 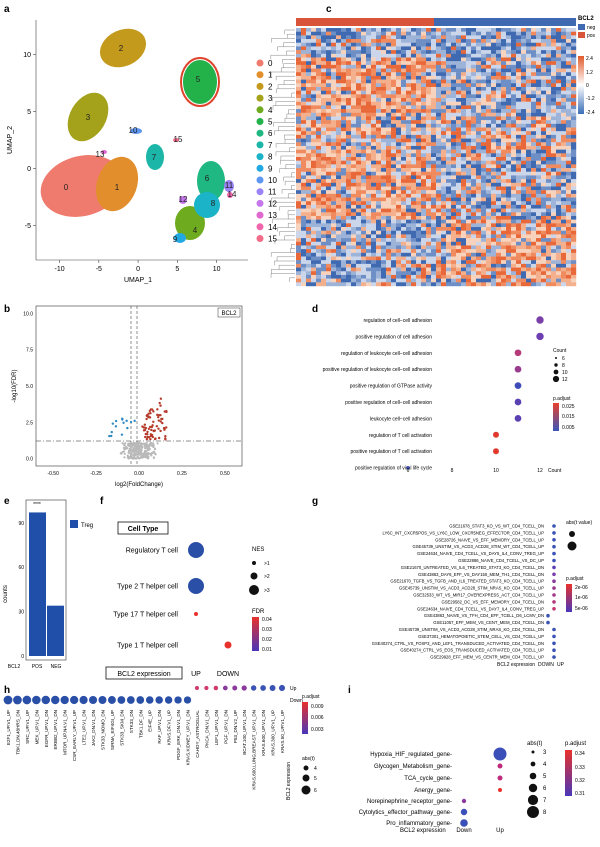 What do you see at coordinates (129, 451) in the screenshot?
I see `volcano-point-ns` at bounding box center [129, 451].